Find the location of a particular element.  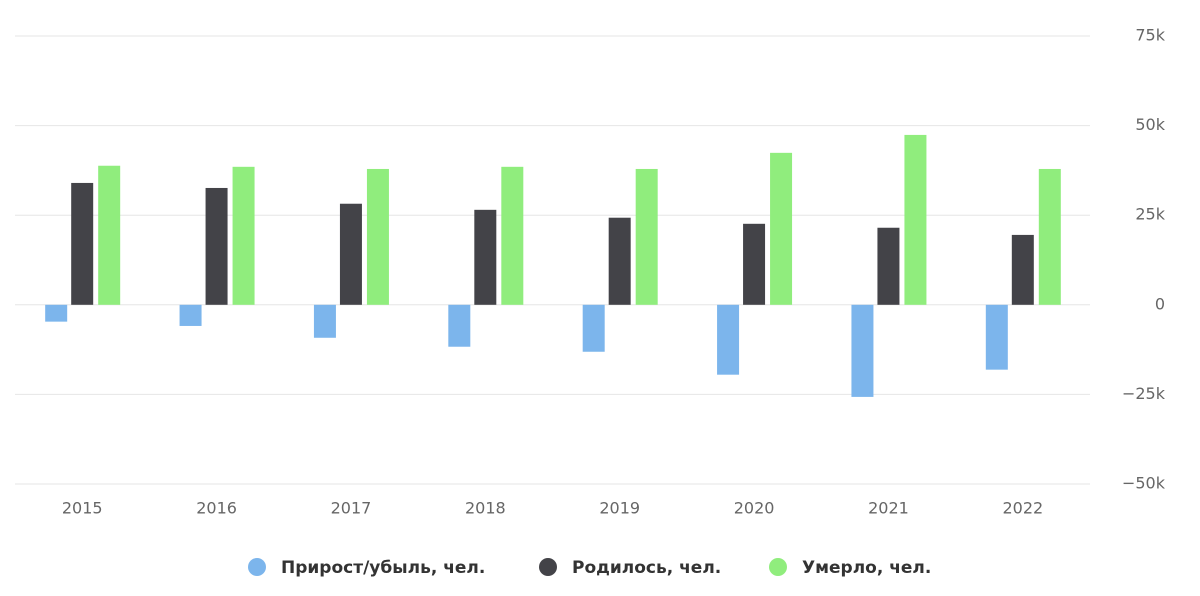

y-tick-label: −25k is located at coordinates (1144, 393).